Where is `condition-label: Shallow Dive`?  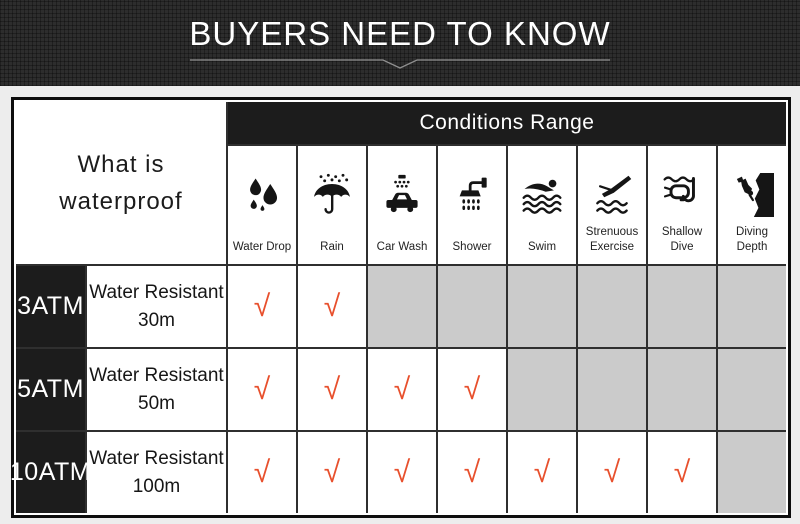
condition-label: Shallow Dive is located at coordinates (682, 240).